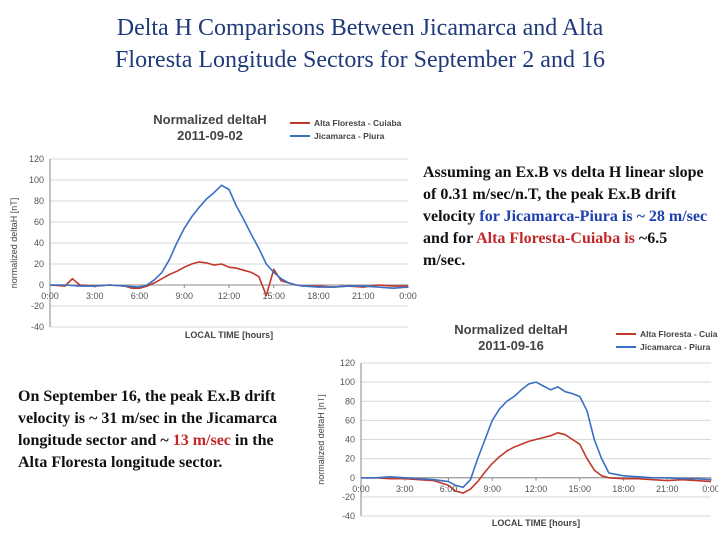 Image resolution: width=720 pixels, height=540 pixels. What do you see at coordinates (450, 238) in the screenshot?
I see `note-sept-2-text-2: and for` at bounding box center [450, 238].